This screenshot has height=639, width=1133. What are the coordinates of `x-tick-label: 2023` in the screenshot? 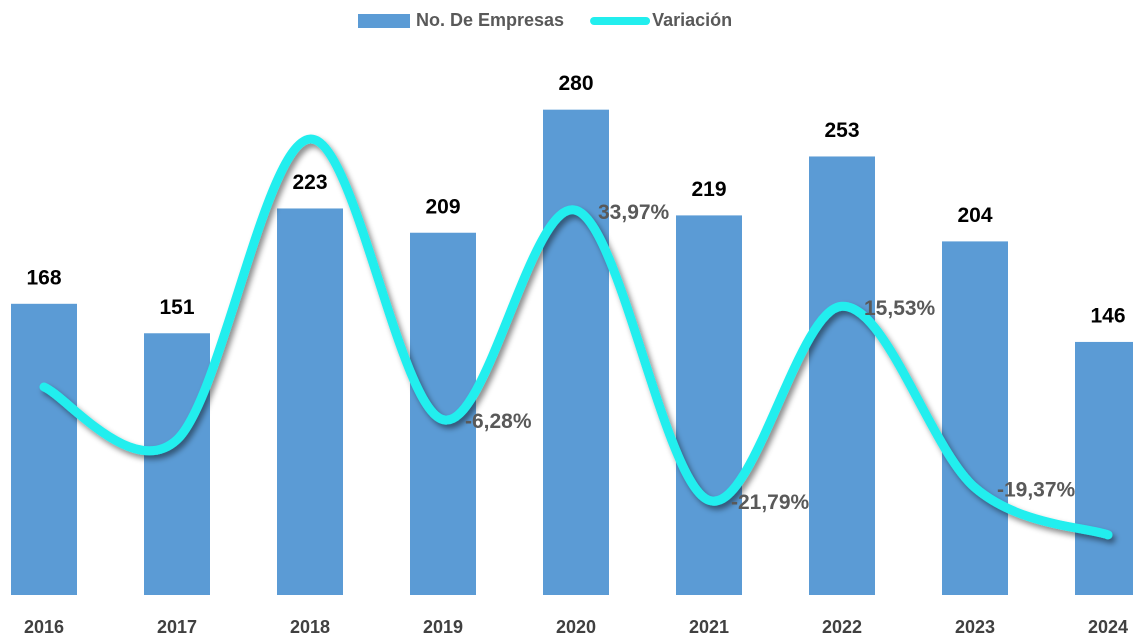 It's located at (975, 627).